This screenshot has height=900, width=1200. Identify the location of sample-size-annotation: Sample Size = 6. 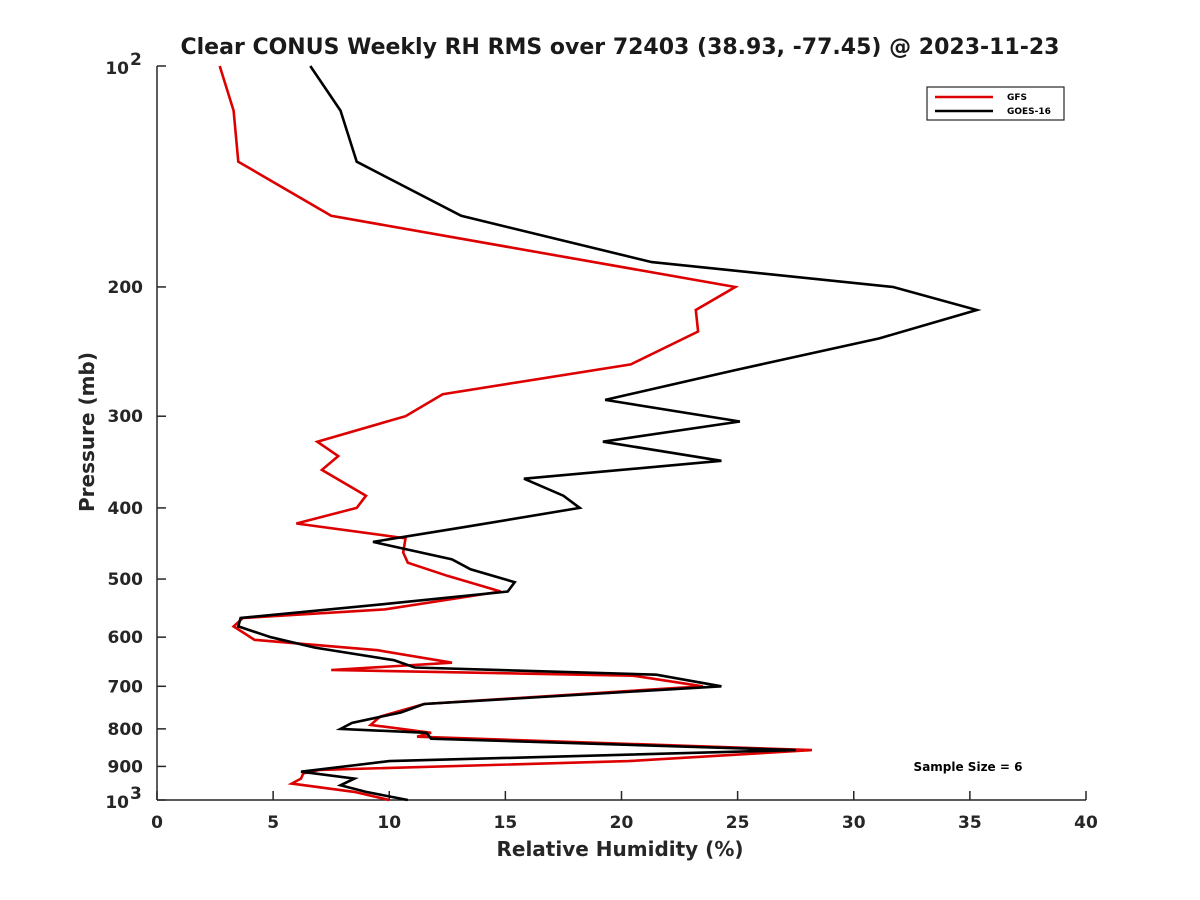
(968, 767).